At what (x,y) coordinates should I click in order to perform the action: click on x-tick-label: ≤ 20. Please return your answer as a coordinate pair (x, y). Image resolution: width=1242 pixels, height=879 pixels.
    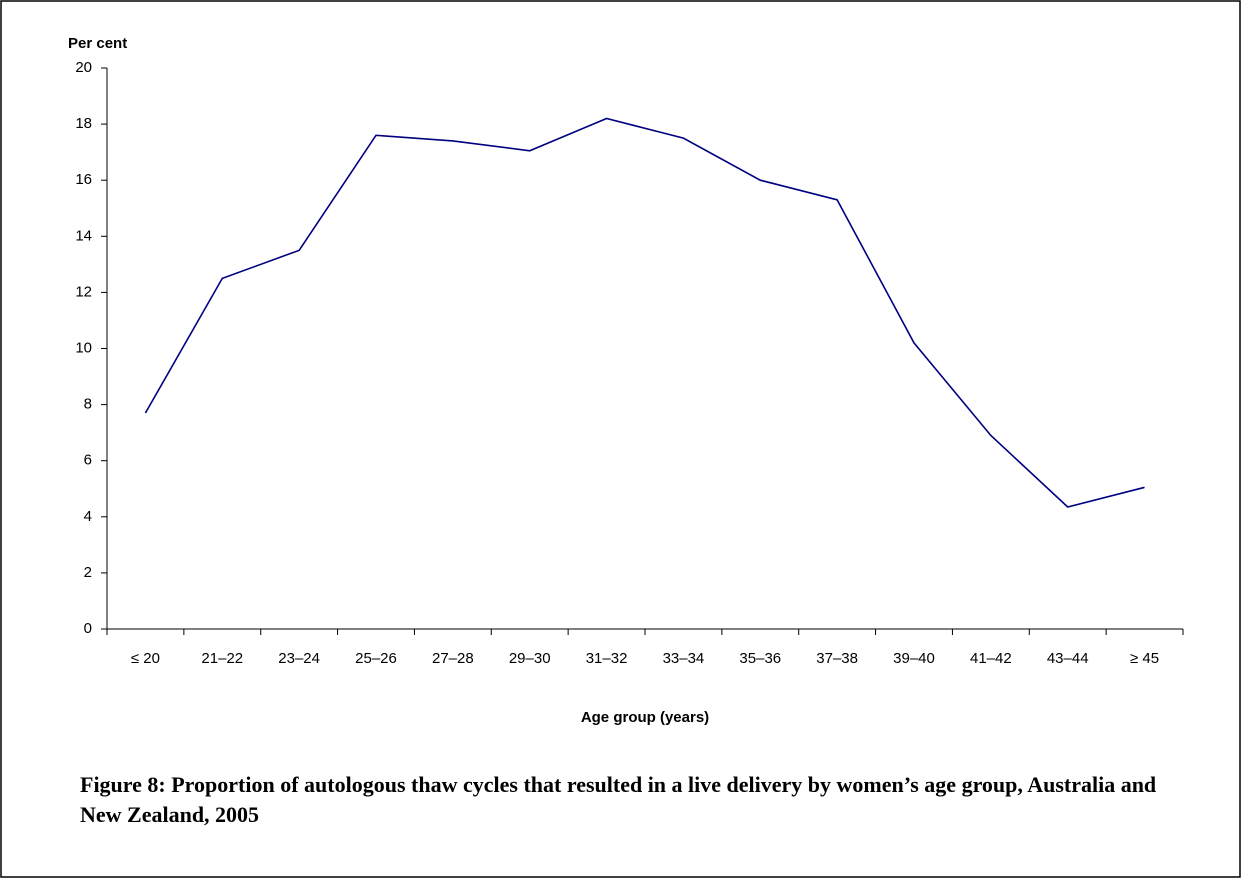
    Looking at the image, I should click on (145, 658).